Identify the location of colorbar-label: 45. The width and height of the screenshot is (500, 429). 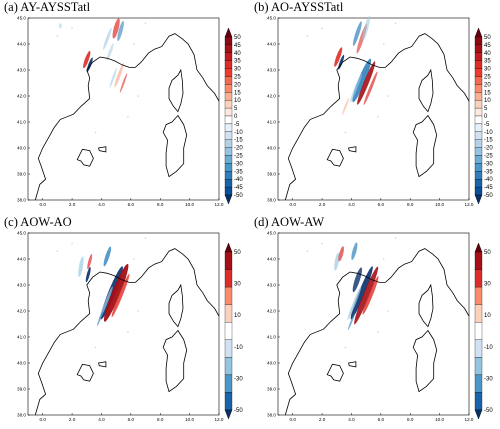
(487, 46).